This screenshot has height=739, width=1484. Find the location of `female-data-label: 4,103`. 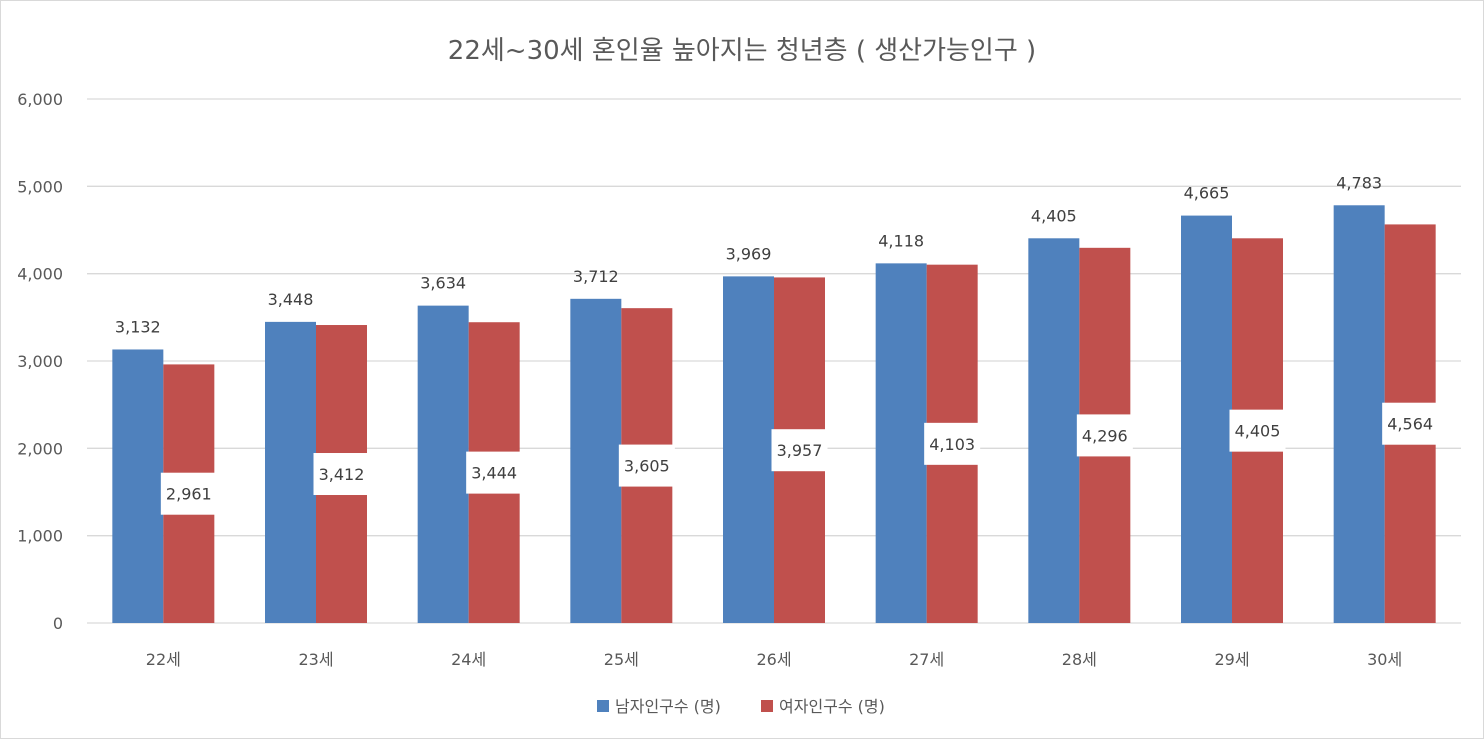

female-data-label: 4,103 is located at coordinates (952, 444).